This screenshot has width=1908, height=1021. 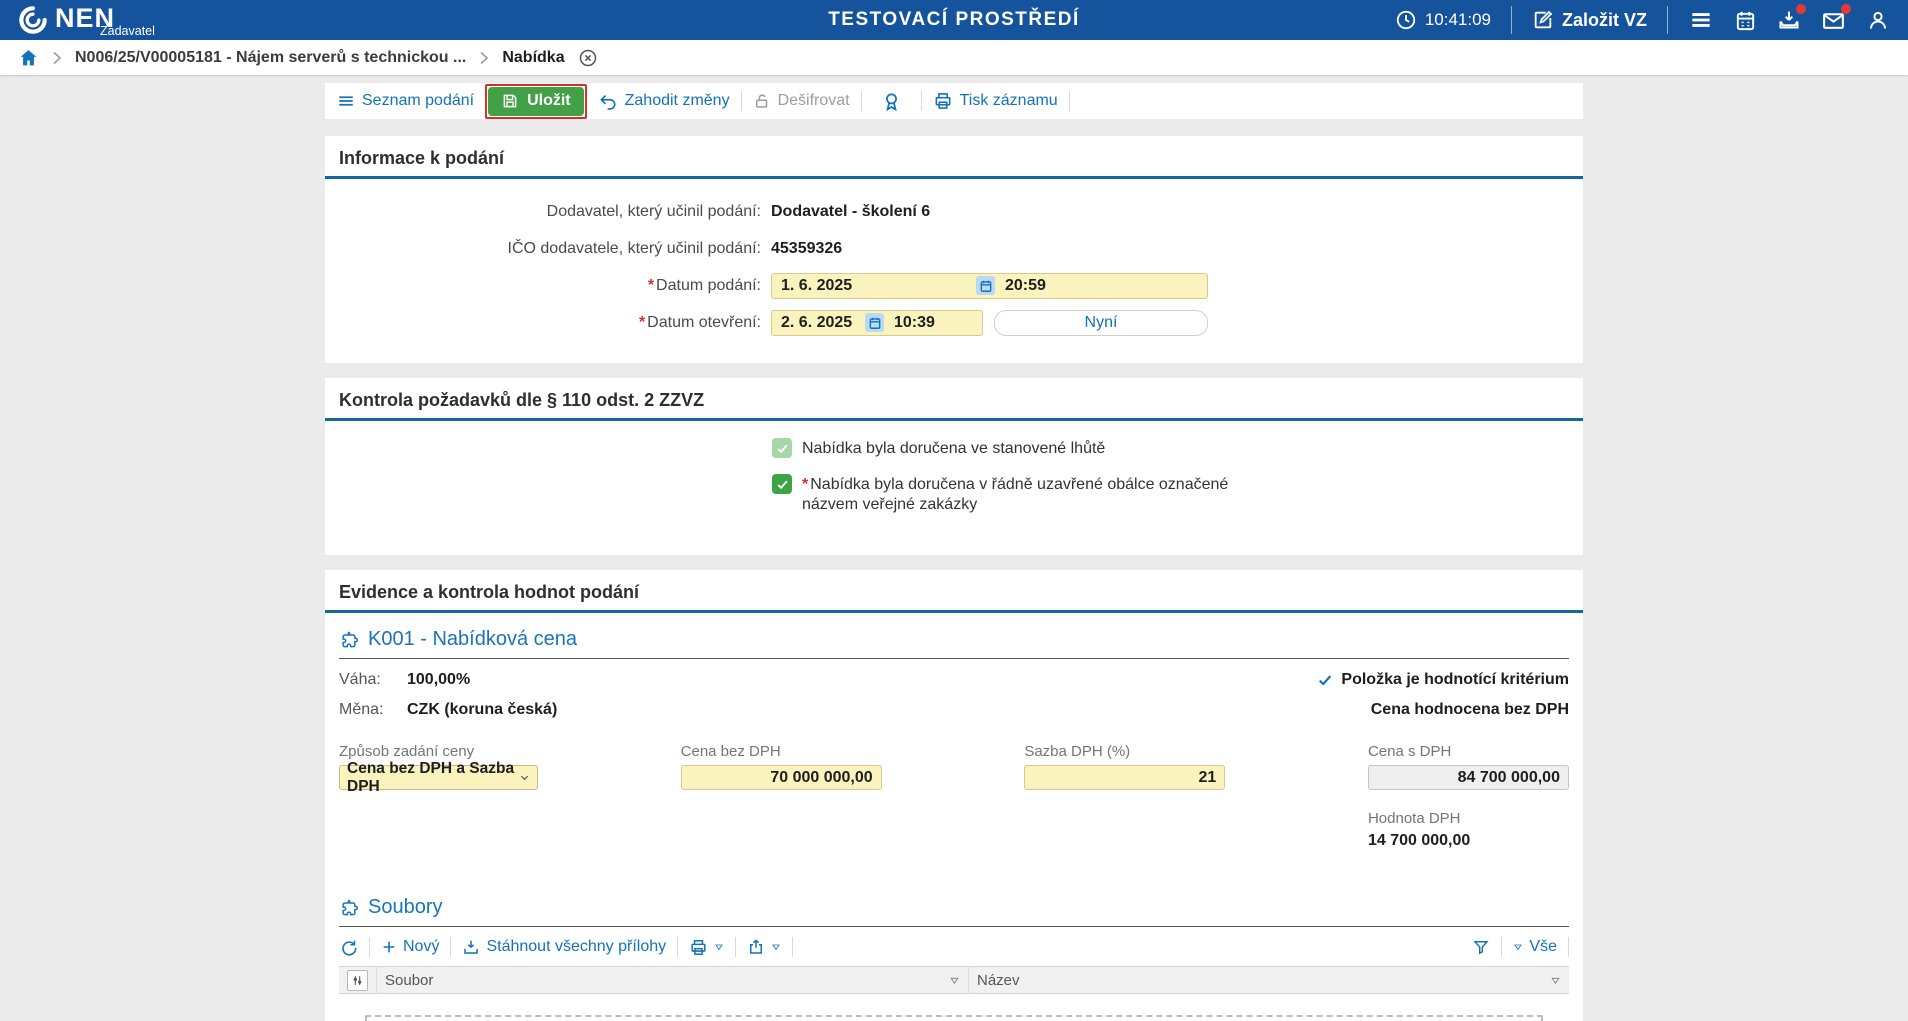 What do you see at coordinates (762, 101) in the screenshot?
I see `unlock-icon` at bounding box center [762, 101].